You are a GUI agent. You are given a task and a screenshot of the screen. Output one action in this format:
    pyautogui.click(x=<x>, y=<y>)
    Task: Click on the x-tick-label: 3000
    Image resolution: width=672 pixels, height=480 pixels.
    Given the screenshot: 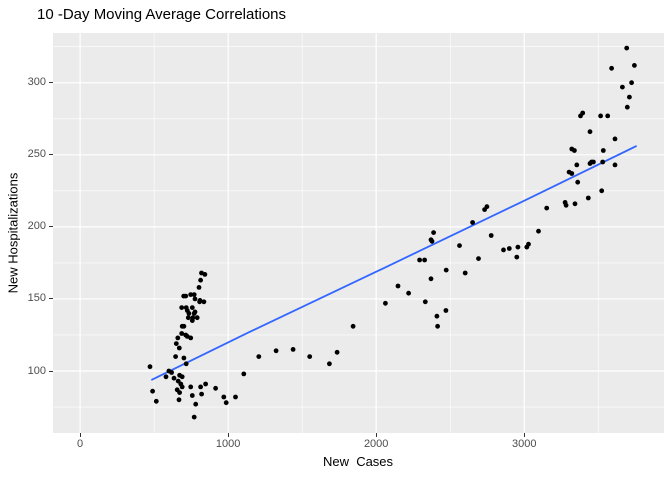 What is the action you would take?
    pyautogui.click(x=524, y=444)
    